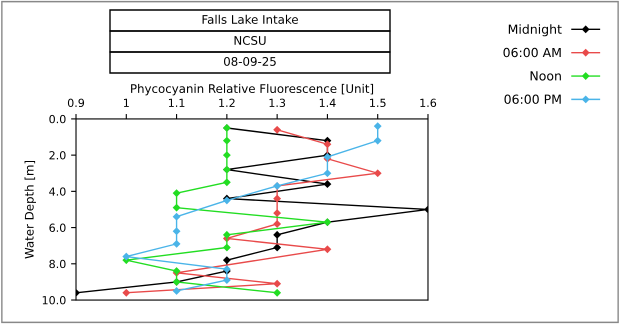  I want to click on y-tick-label: 6.0, so click(57, 228).